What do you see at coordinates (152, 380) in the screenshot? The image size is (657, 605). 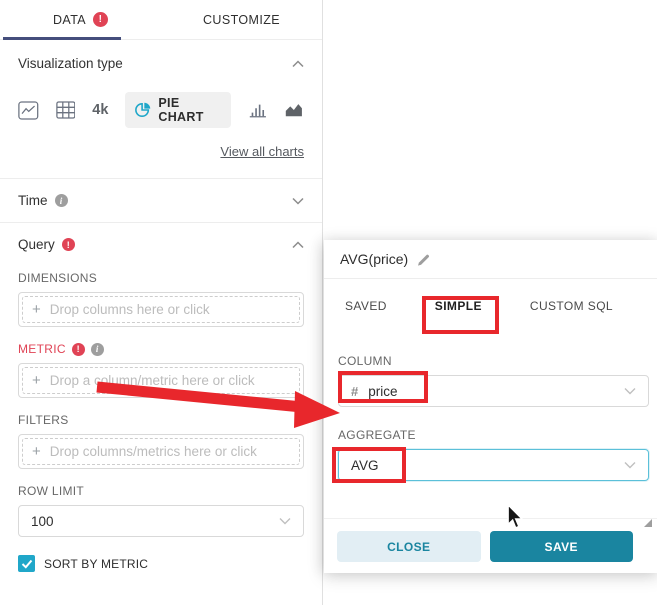 I see `metric-placeholder: Drop a column/metric here or click` at bounding box center [152, 380].